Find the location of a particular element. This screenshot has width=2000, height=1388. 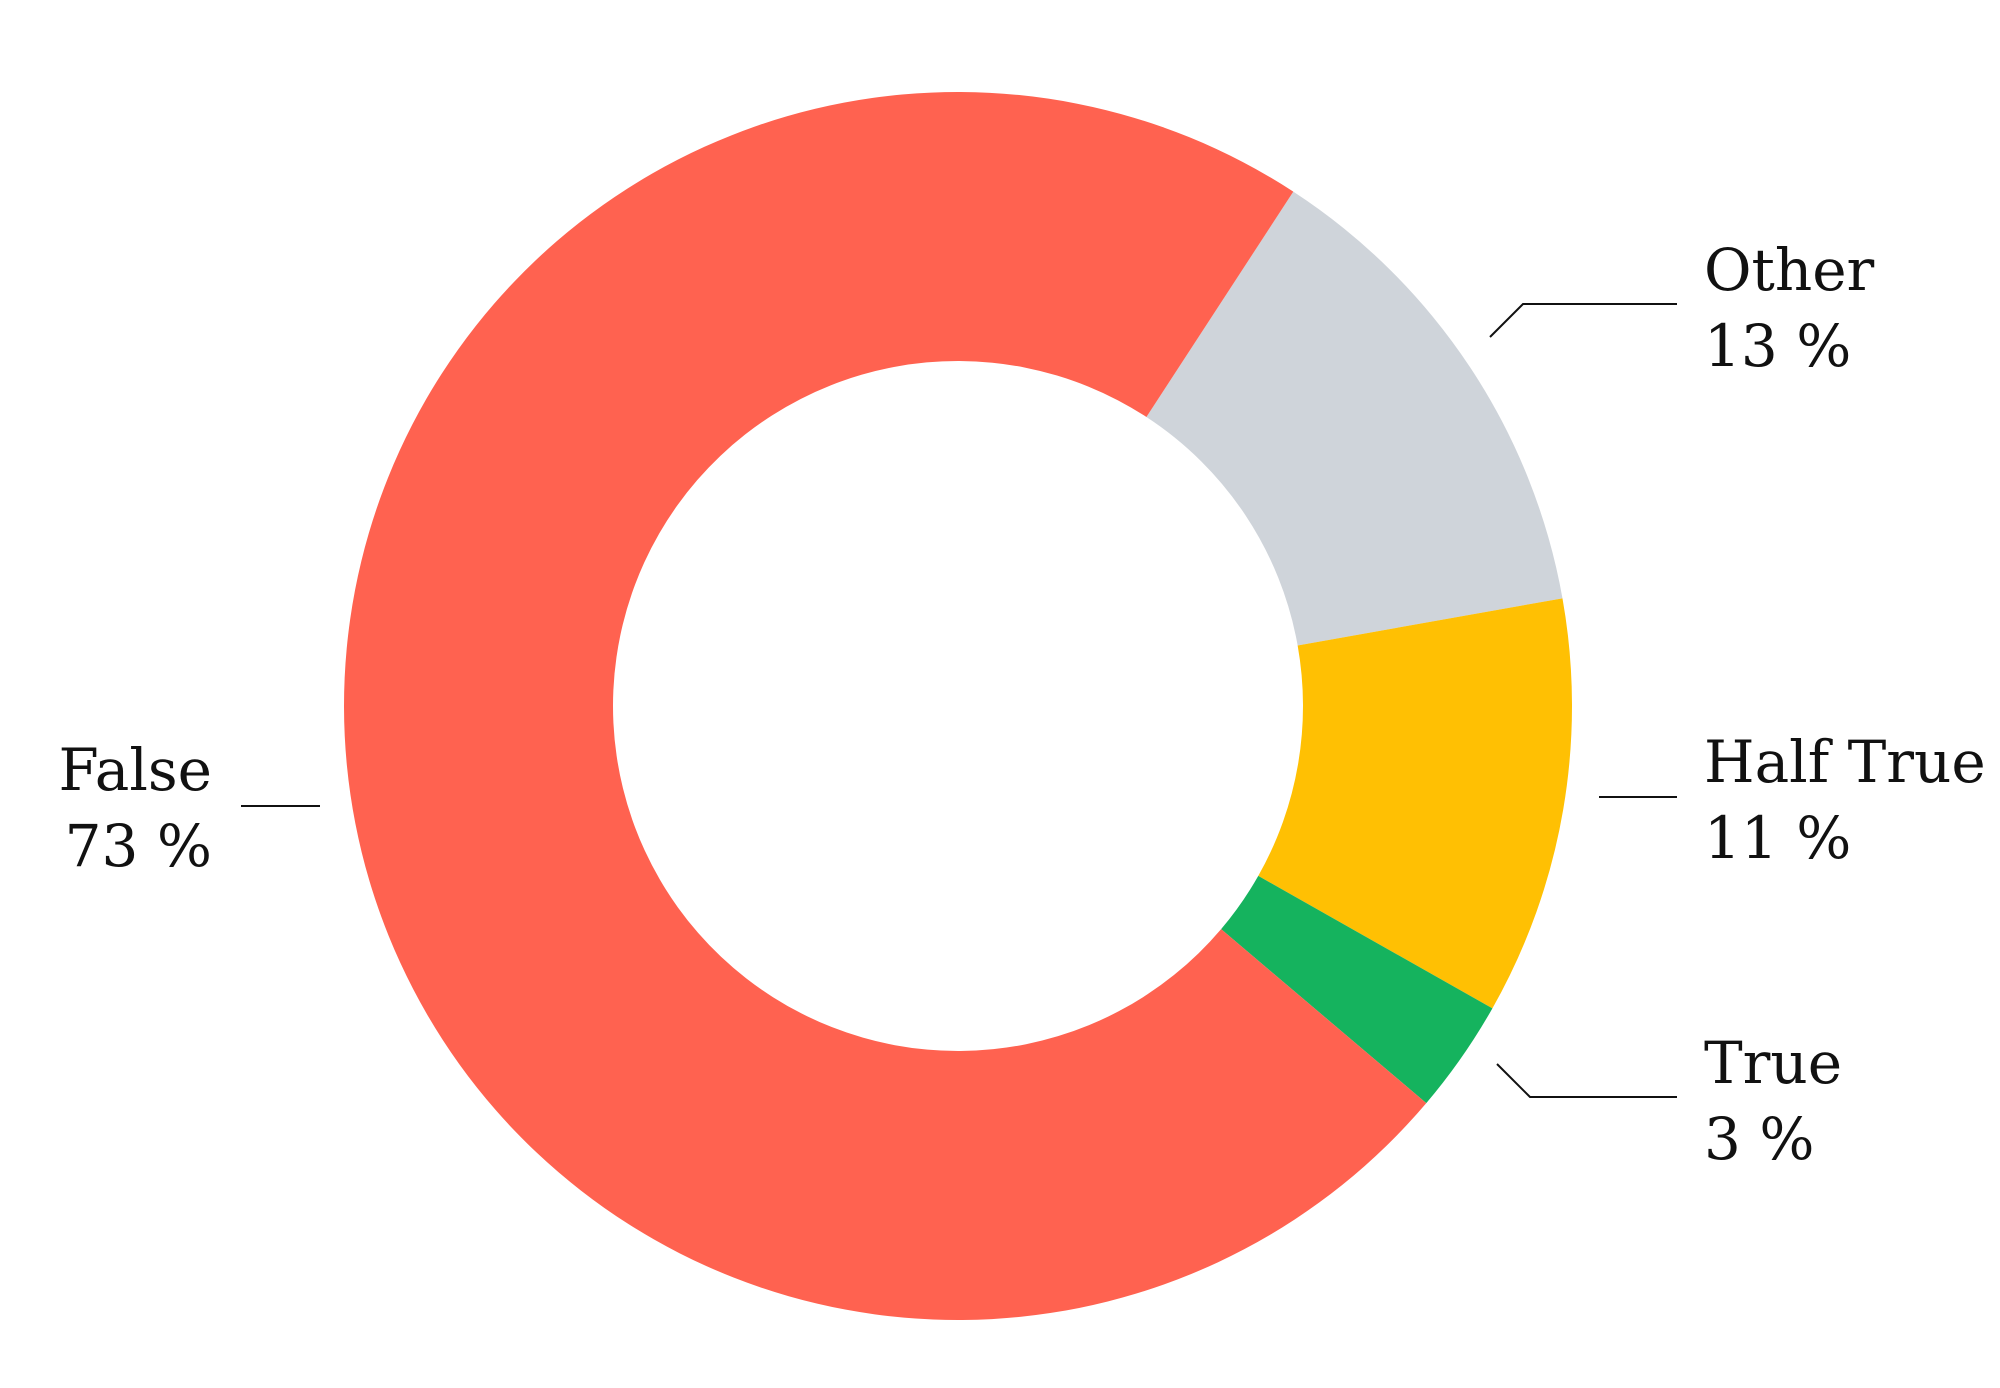

label-half-true-name: Half True is located at coordinates (1845, 762).